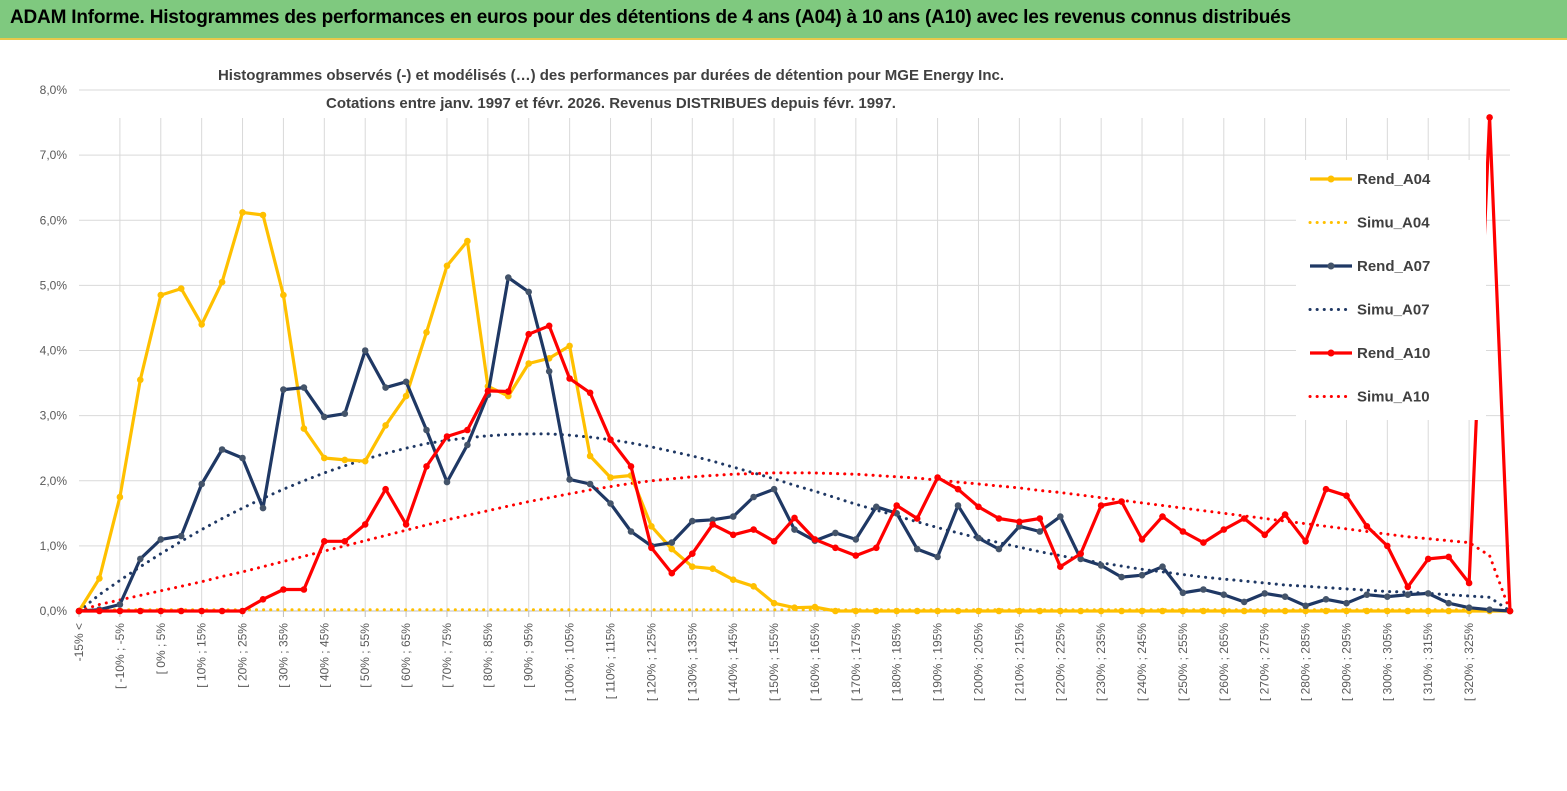  I want to click on y-tick-label: 7,0%, so click(54, 155).